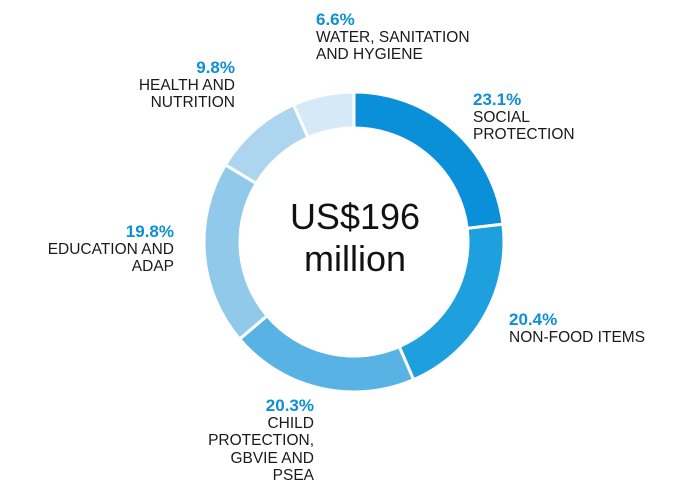 The height and width of the screenshot is (499, 687). I want to click on category-label: WATER, SANITATION AND HYGIENE, so click(393, 46).